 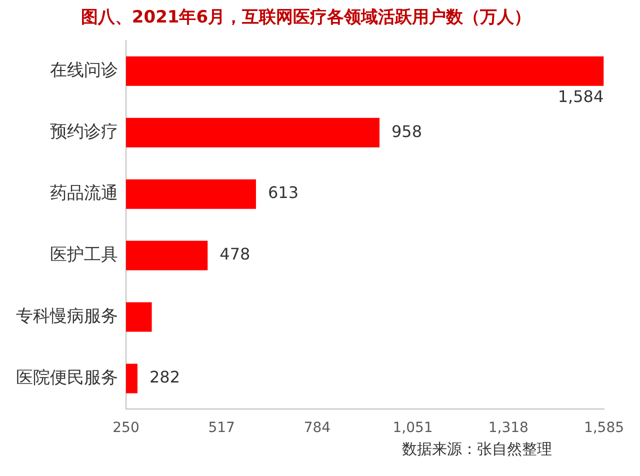 I want to click on x-tick-label: 784, so click(x=317, y=428).